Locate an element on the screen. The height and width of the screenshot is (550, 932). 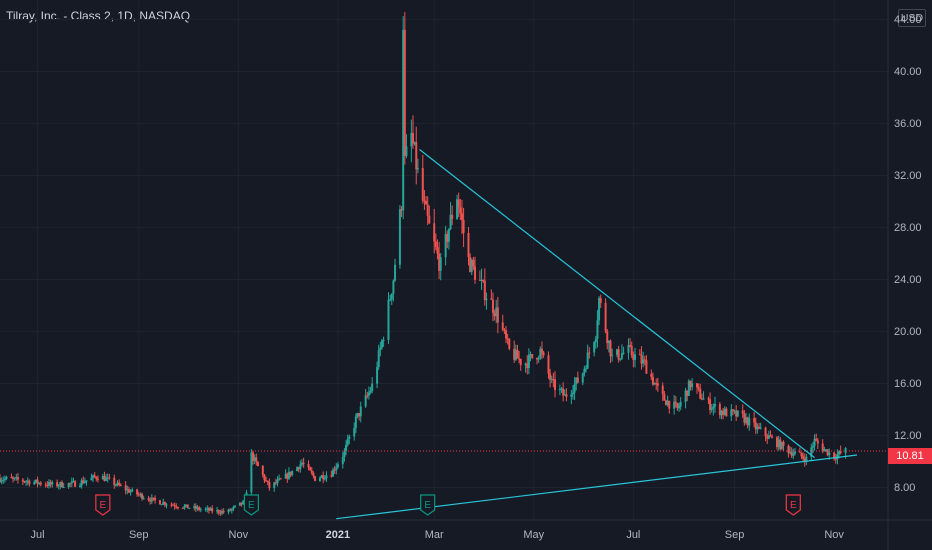
y-tick-label: 8.00 is located at coordinates (905, 487).